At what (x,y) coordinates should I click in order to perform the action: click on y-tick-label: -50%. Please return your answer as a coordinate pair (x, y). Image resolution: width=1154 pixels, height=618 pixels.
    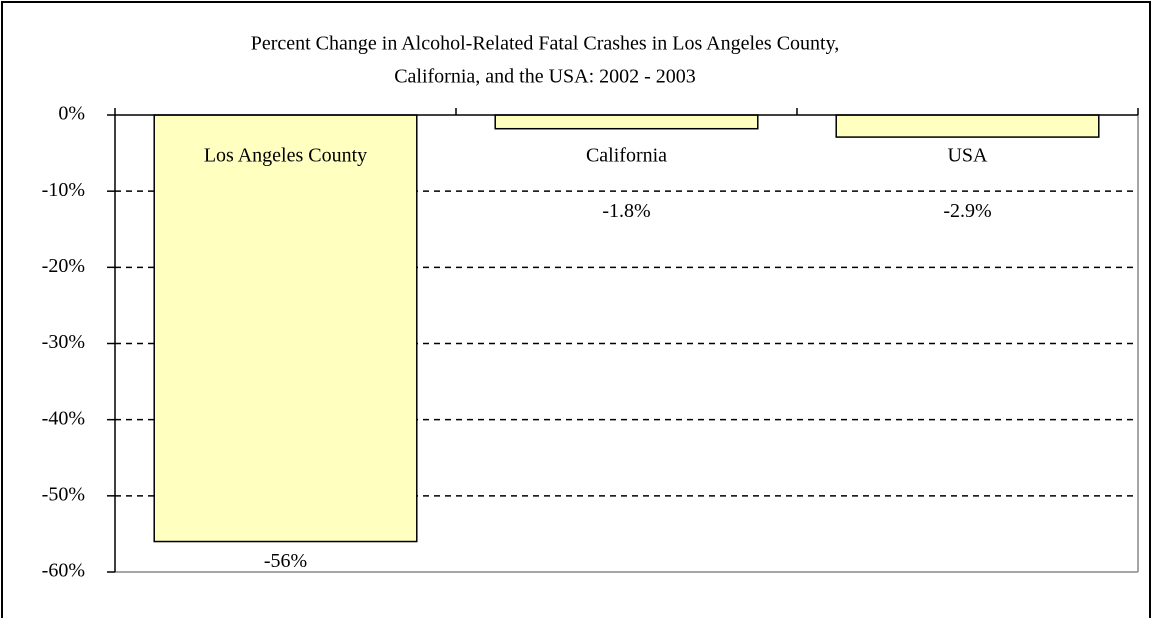
    Looking at the image, I should click on (63, 494).